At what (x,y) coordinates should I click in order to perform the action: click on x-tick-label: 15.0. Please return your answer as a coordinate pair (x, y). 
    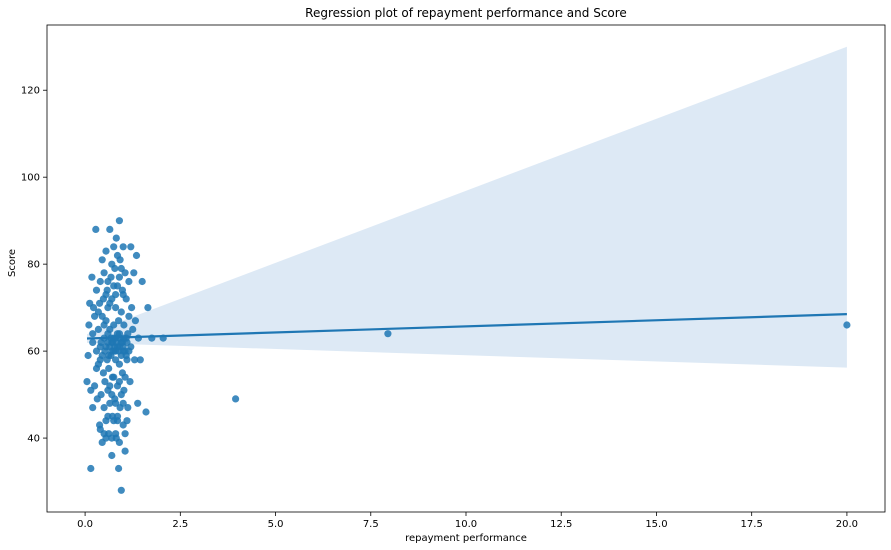
    Looking at the image, I should click on (656, 524).